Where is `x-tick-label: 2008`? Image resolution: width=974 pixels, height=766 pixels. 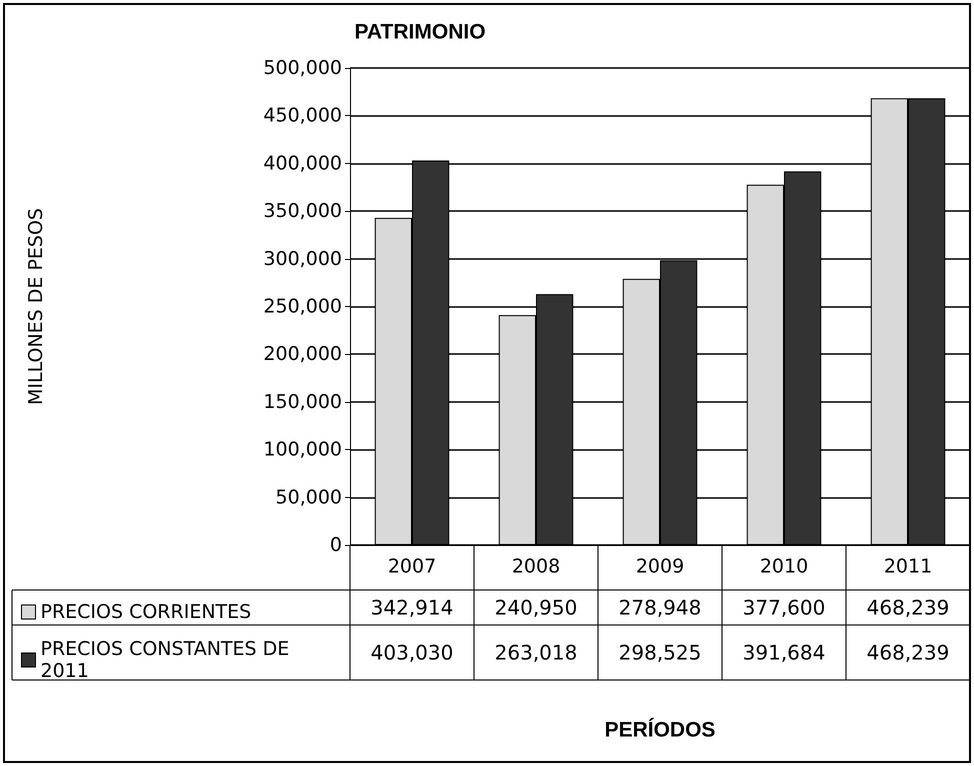
x-tick-label: 2008 is located at coordinates (536, 567).